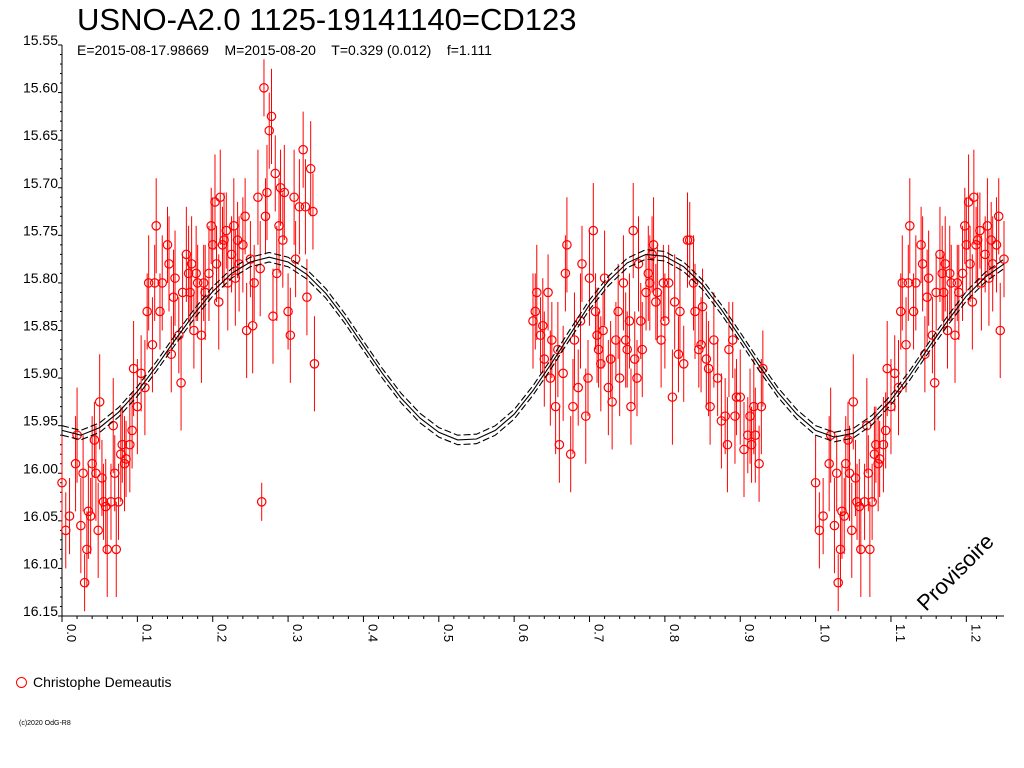 The image size is (1024, 768). What do you see at coordinates (674, 633) in the screenshot?
I see `x-tick-label: 0.8` at bounding box center [674, 633].